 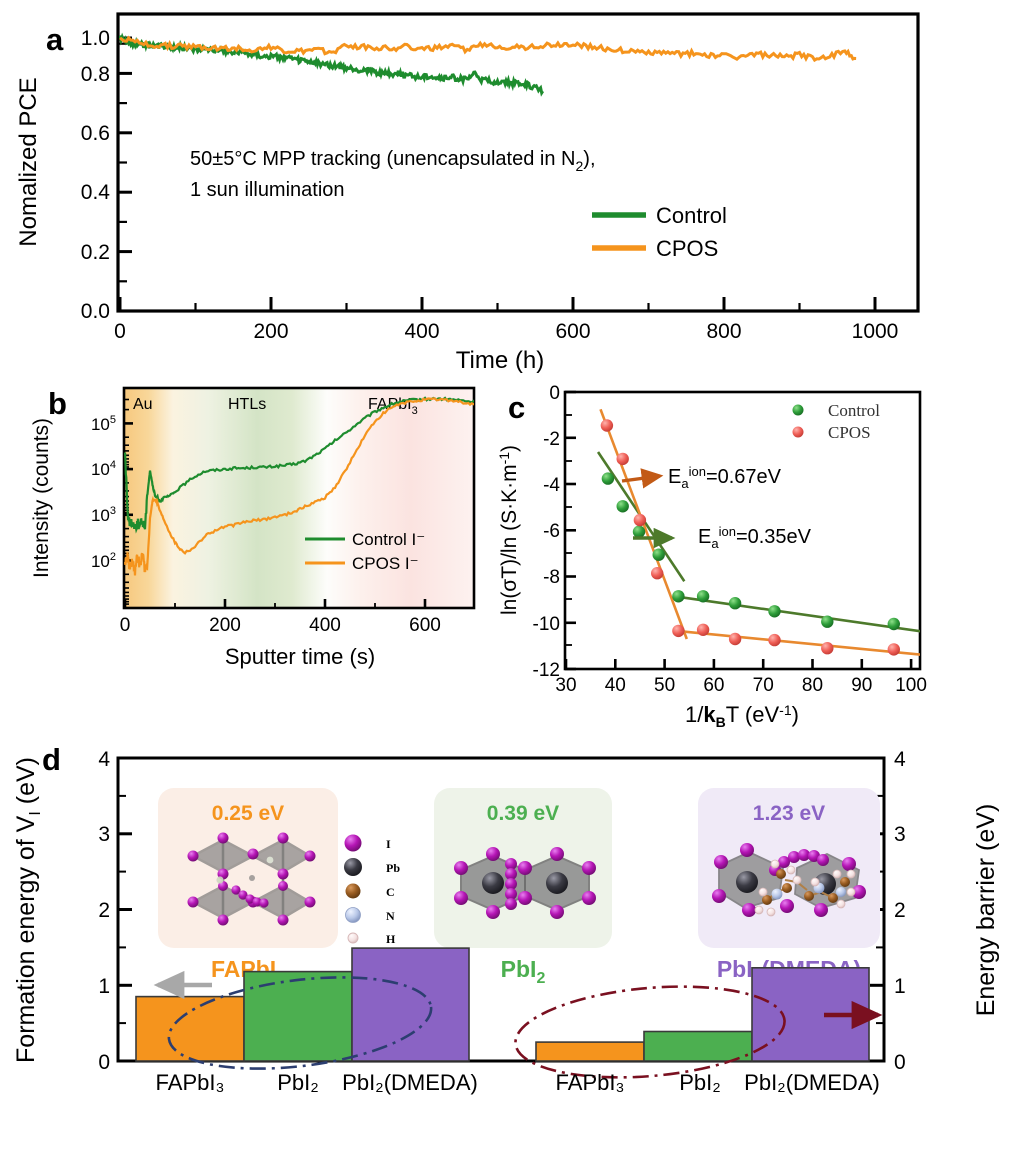 I want to click on panel-d-ylabel-left: Formation energy of VI (eV), so click(x=28, y=910).